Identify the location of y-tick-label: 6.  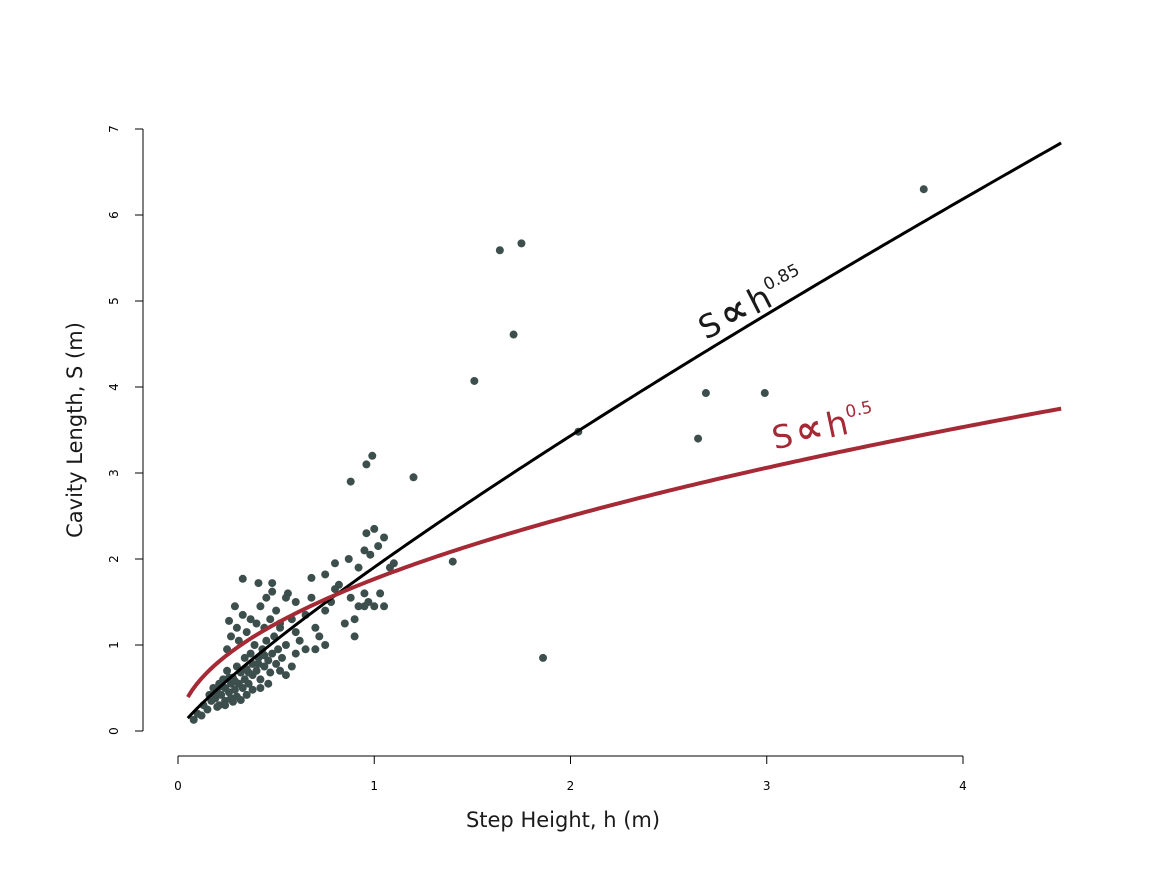
(114, 215).